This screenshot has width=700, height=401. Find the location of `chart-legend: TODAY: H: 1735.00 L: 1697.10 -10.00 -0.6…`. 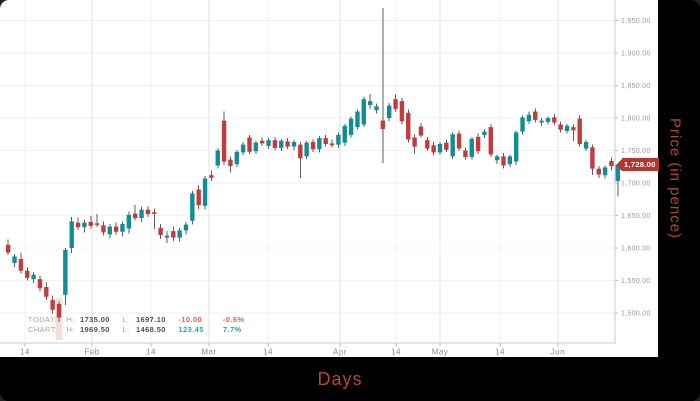

chart-legend: TODAY: H: 1735.00 L: 1697.10 -10.00 -0.6… is located at coordinates (141, 325).